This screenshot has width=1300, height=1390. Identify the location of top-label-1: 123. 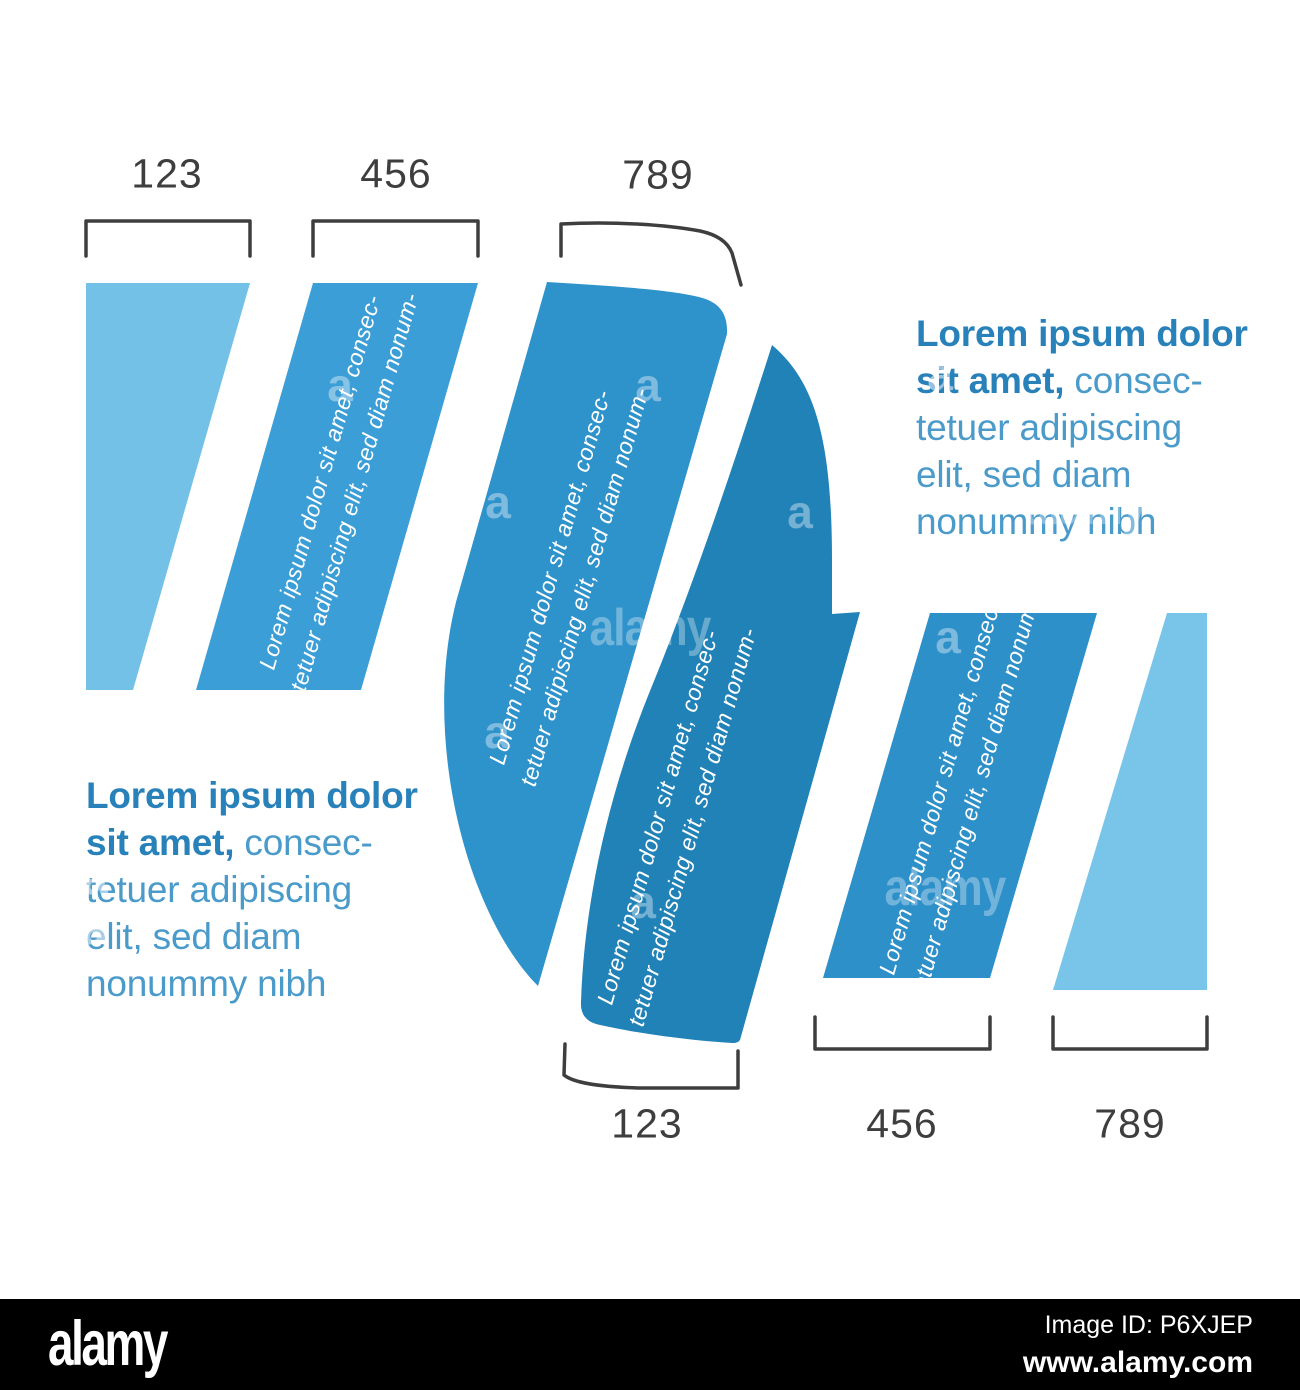
(167, 173).